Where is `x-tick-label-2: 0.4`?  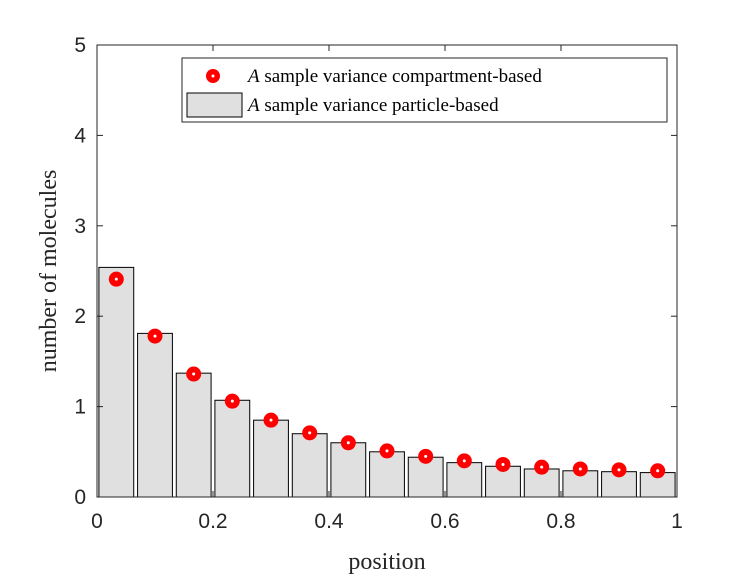
x-tick-label-2: 0.4 is located at coordinates (329, 521).